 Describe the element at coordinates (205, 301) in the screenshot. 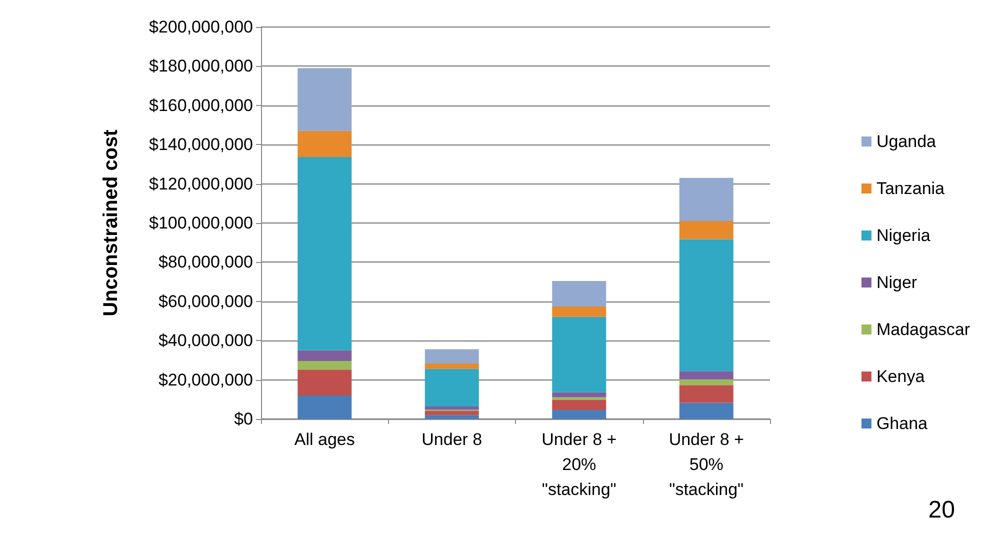

I see `y-tick-label: $60,000,000` at that location.